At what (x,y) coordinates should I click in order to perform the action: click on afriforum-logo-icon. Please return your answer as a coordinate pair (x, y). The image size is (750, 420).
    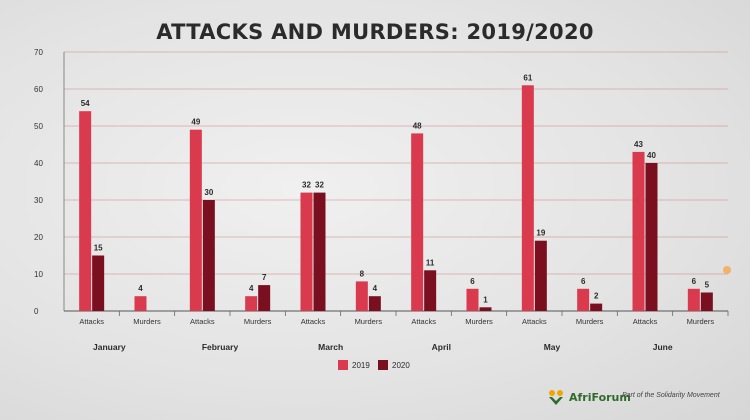
    Looking at the image, I should click on (556, 397).